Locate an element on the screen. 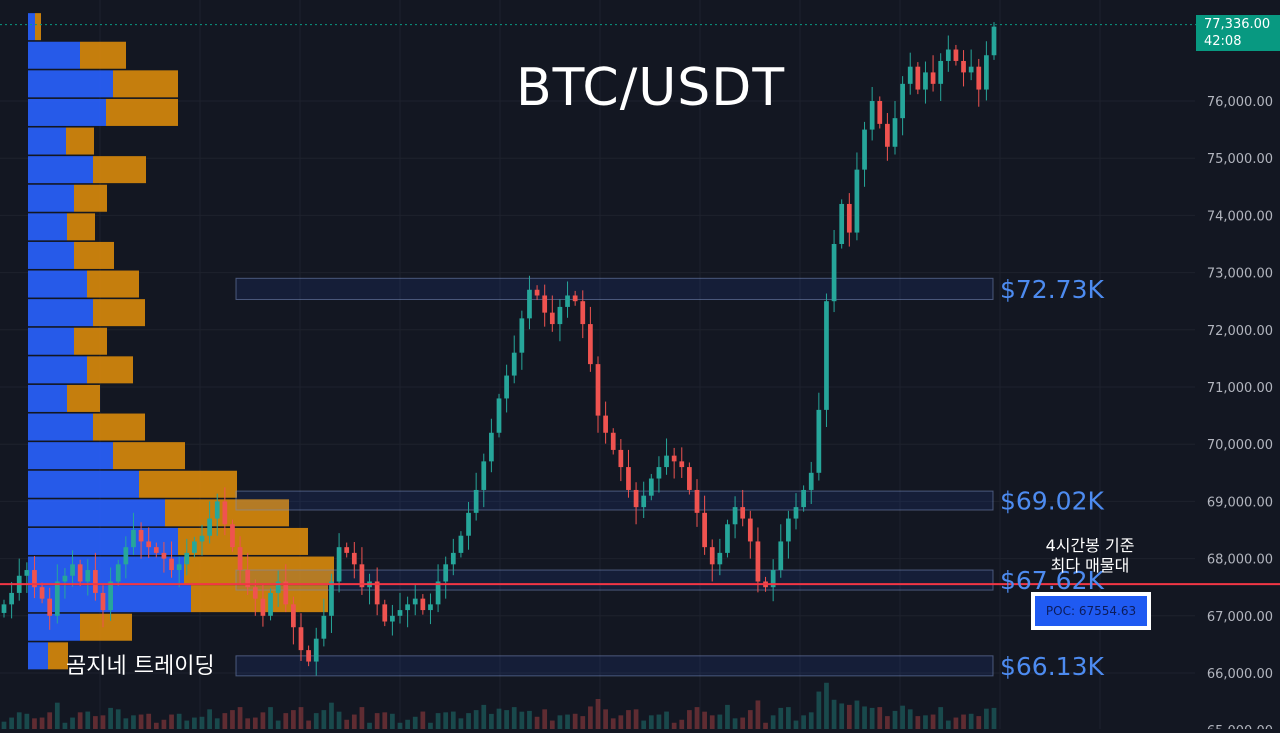 Image resolution: width=1280 pixels, height=733 pixels. chart-title: BTC/USDT is located at coordinates (651, 88).